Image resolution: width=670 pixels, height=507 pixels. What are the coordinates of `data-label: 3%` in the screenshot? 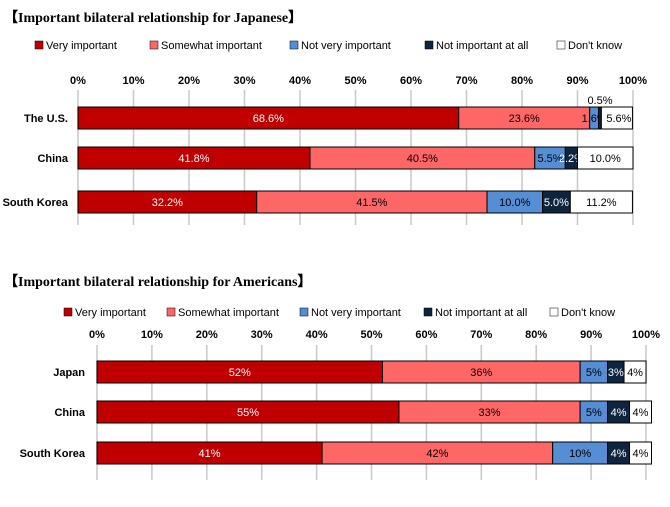 It's located at (616, 373).